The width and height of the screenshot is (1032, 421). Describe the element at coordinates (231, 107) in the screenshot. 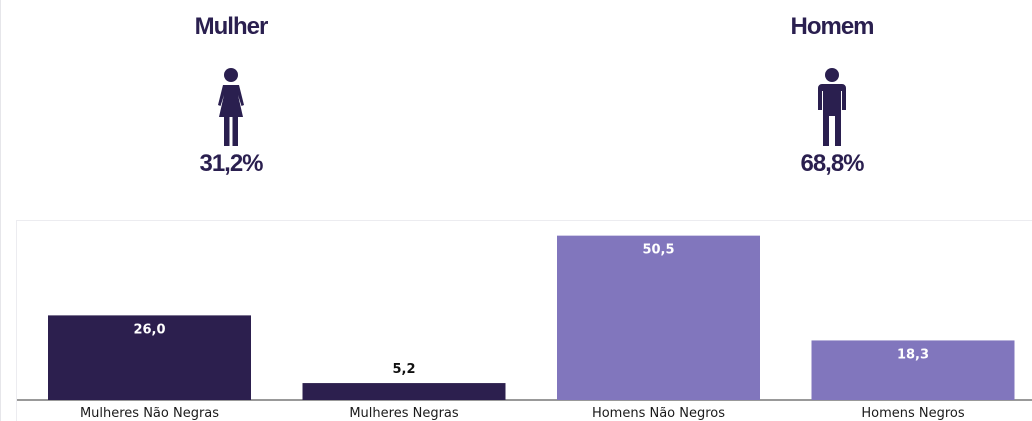

I see `female-person-icon` at that location.